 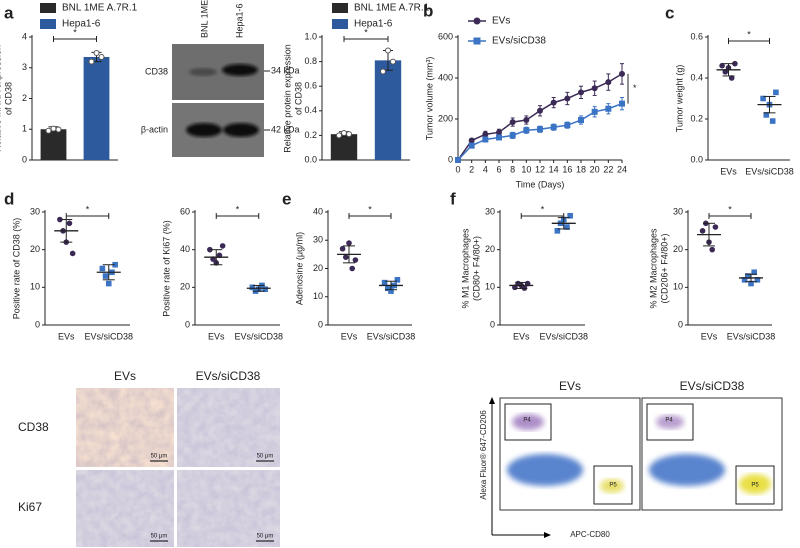 What do you see at coordinates (318, 240) in the screenshot?
I see `y-tick-label: 30` at bounding box center [318, 240].